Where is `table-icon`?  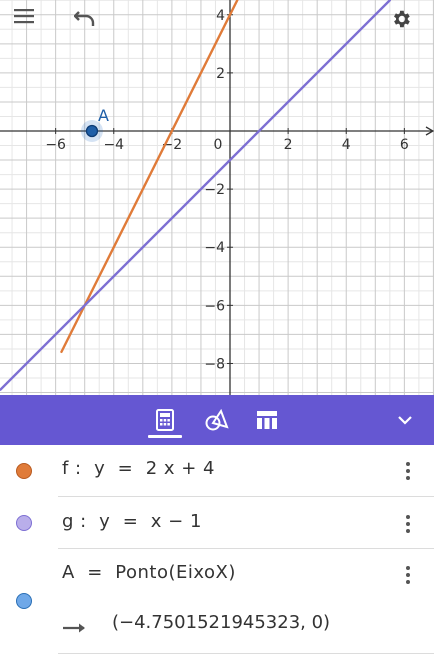 table-icon is located at coordinates (267, 420).